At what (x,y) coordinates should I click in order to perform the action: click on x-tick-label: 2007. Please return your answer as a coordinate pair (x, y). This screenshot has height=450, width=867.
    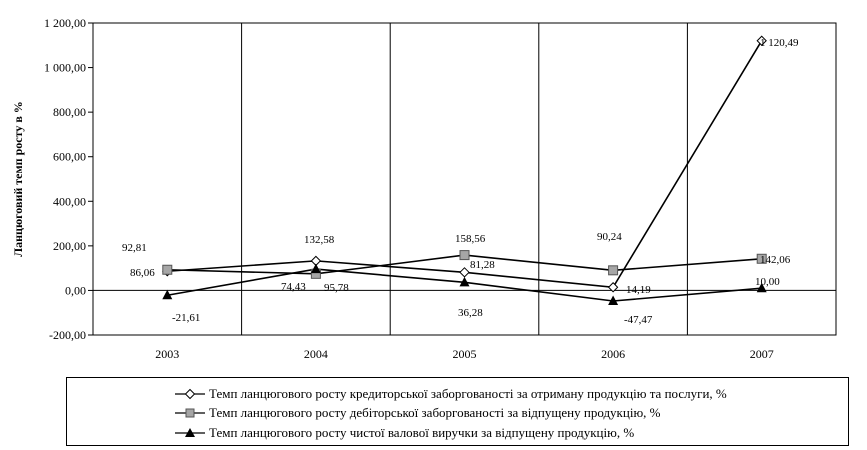
    Looking at the image, I should click on (762, 354).